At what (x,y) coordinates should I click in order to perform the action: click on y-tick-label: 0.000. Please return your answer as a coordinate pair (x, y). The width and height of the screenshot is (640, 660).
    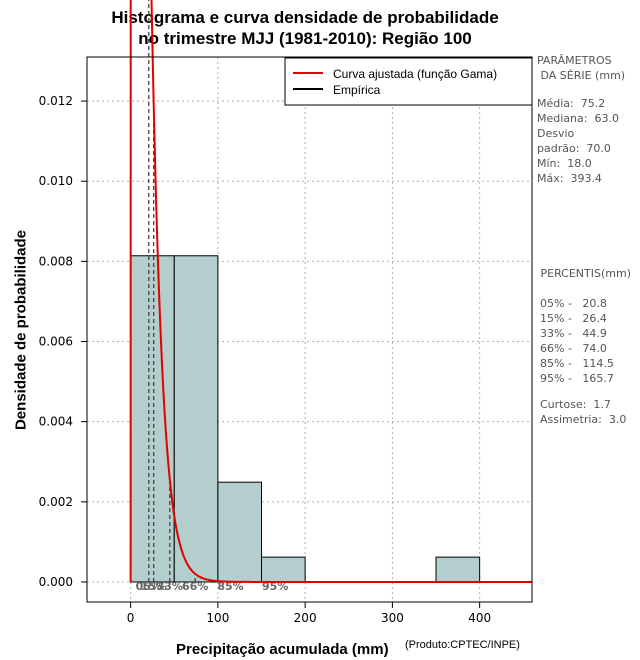
    Looking at the image, I should click on (56, 582).